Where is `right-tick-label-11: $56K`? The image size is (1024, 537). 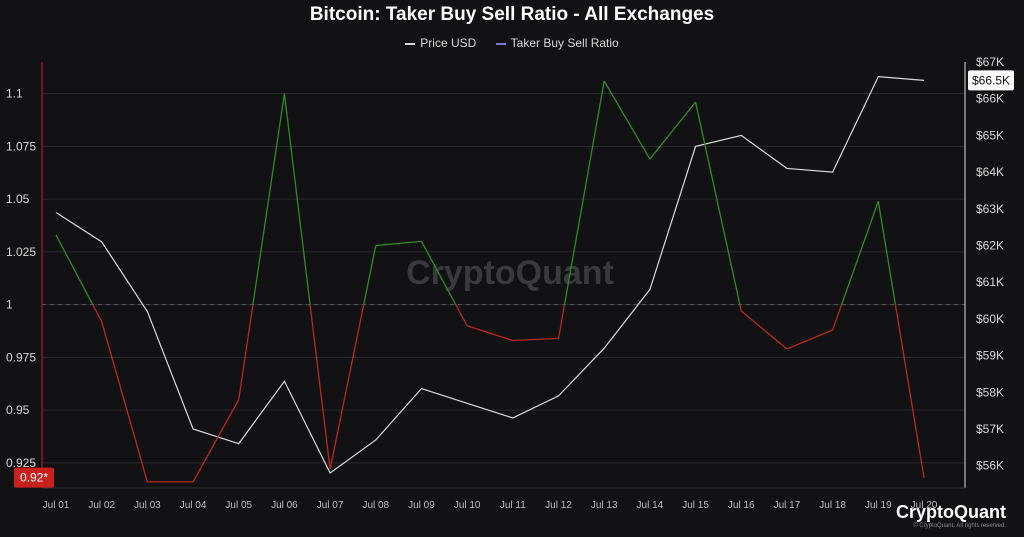 right-tick-label-11: $56K is located at coordinates (990, 466).